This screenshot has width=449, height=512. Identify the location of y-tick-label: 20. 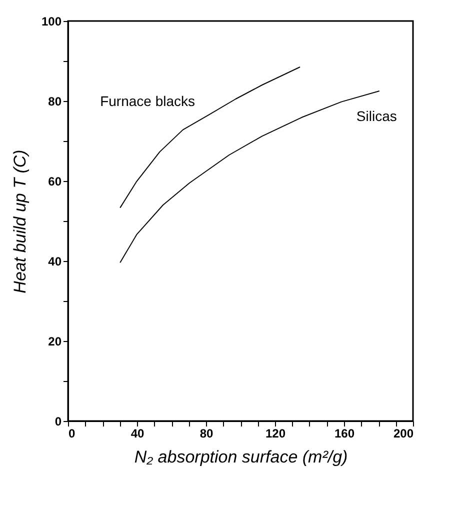
(55, 341).